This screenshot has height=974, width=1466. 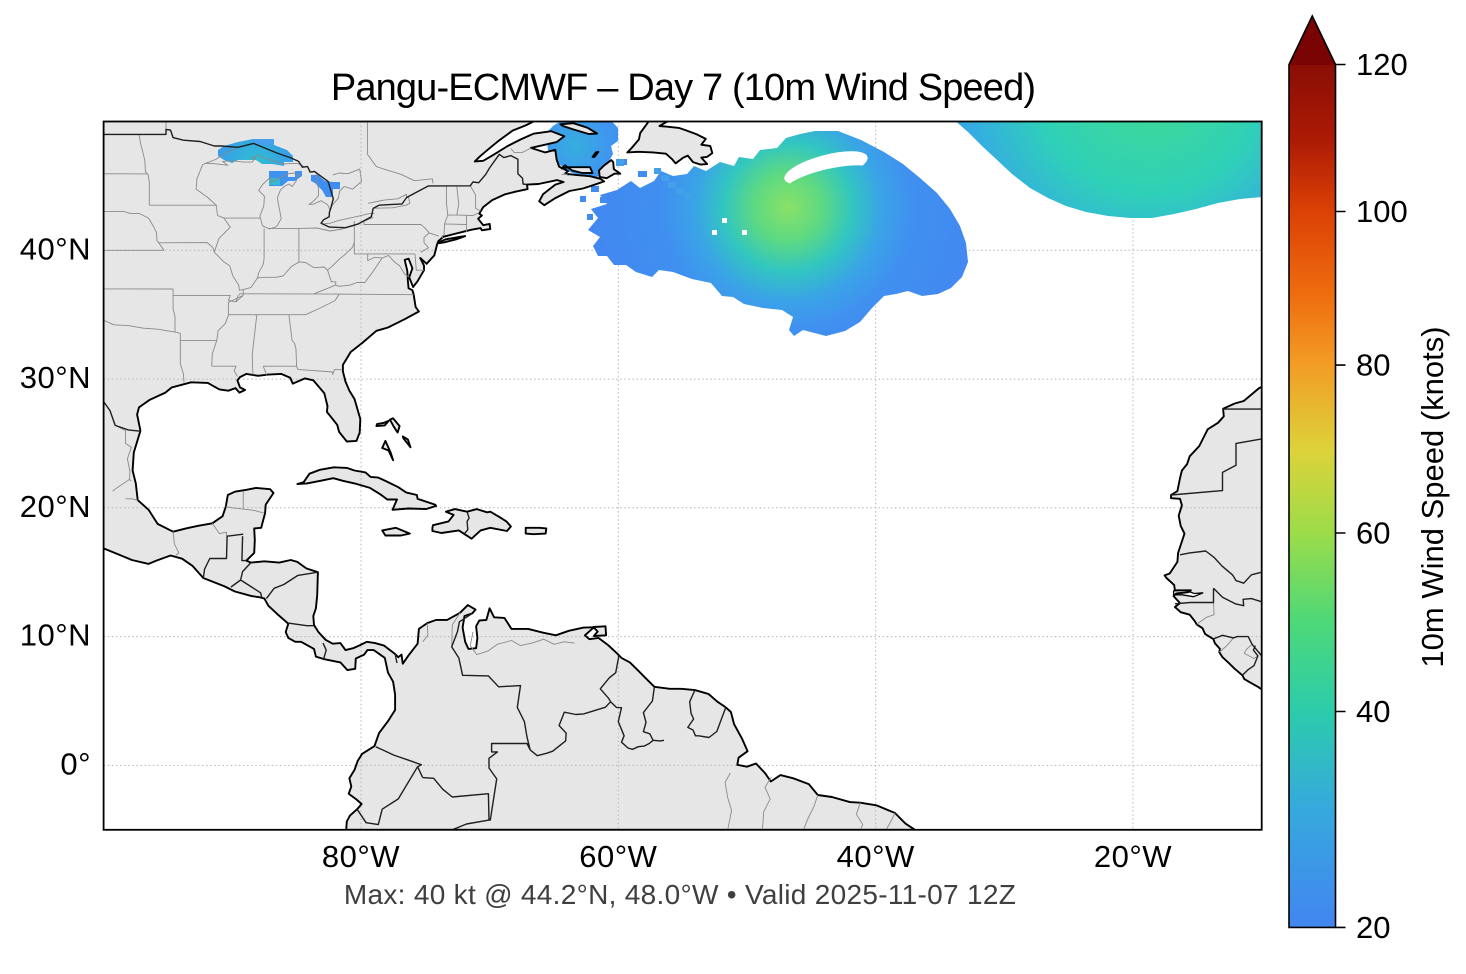 I want to click on svg-text: 30°N, so click(x=55, y=377).